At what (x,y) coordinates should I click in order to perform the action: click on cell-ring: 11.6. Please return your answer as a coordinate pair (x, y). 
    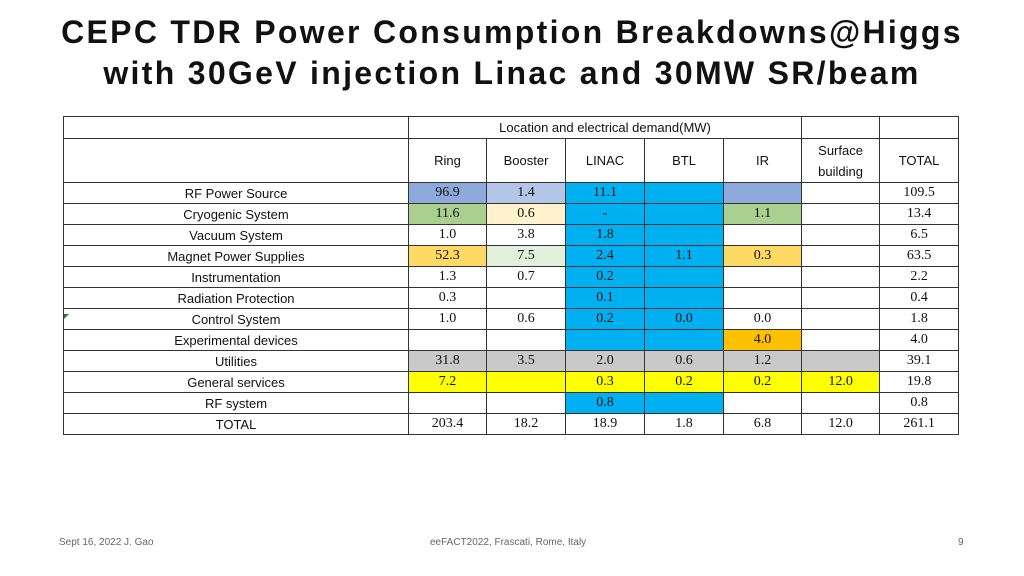
    Looking at the image, I should click on (447, 214).